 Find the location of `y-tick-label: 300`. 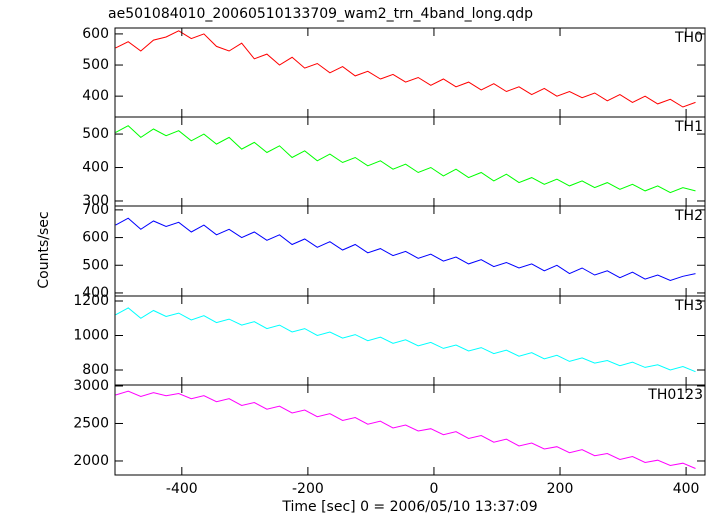

y-tick-label: 300 is located at coordinates (95, 201).